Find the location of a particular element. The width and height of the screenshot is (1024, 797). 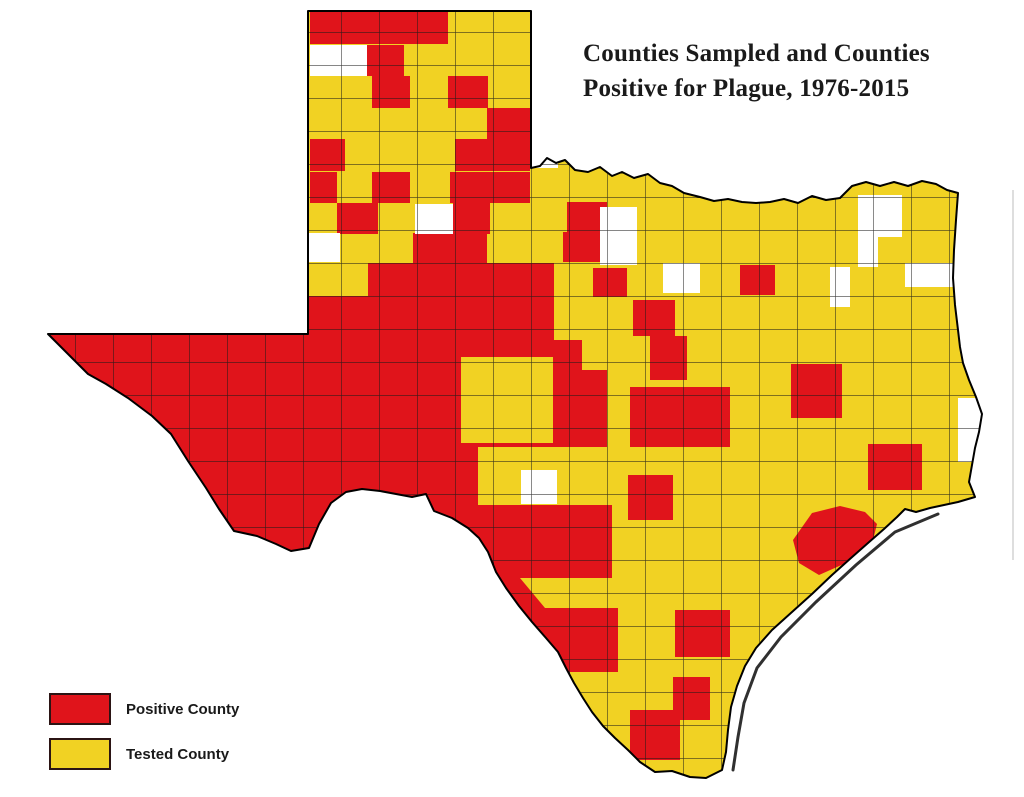

tested-county-swatch is located at coordinates (80, 754).